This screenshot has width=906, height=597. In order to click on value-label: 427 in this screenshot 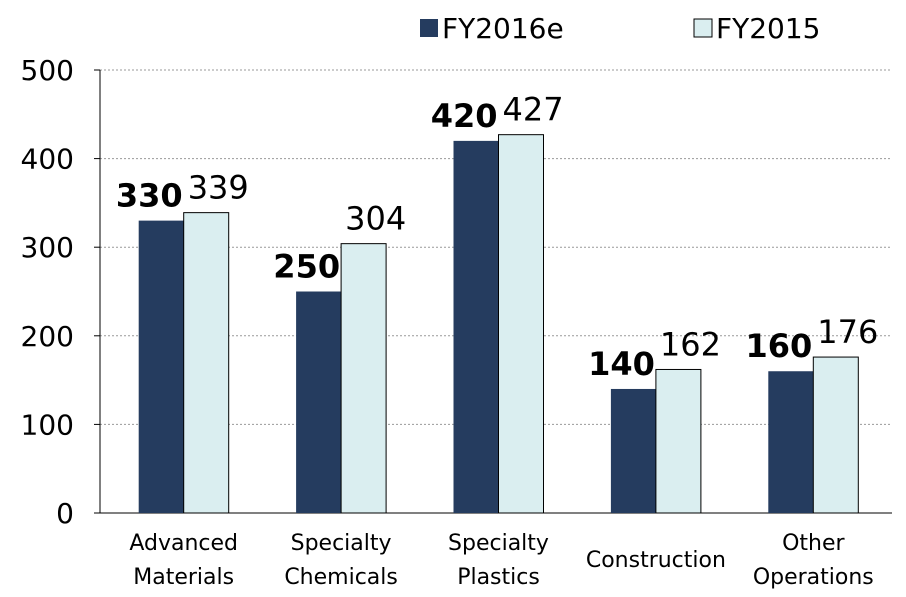, I will do `click(533, 110)`.